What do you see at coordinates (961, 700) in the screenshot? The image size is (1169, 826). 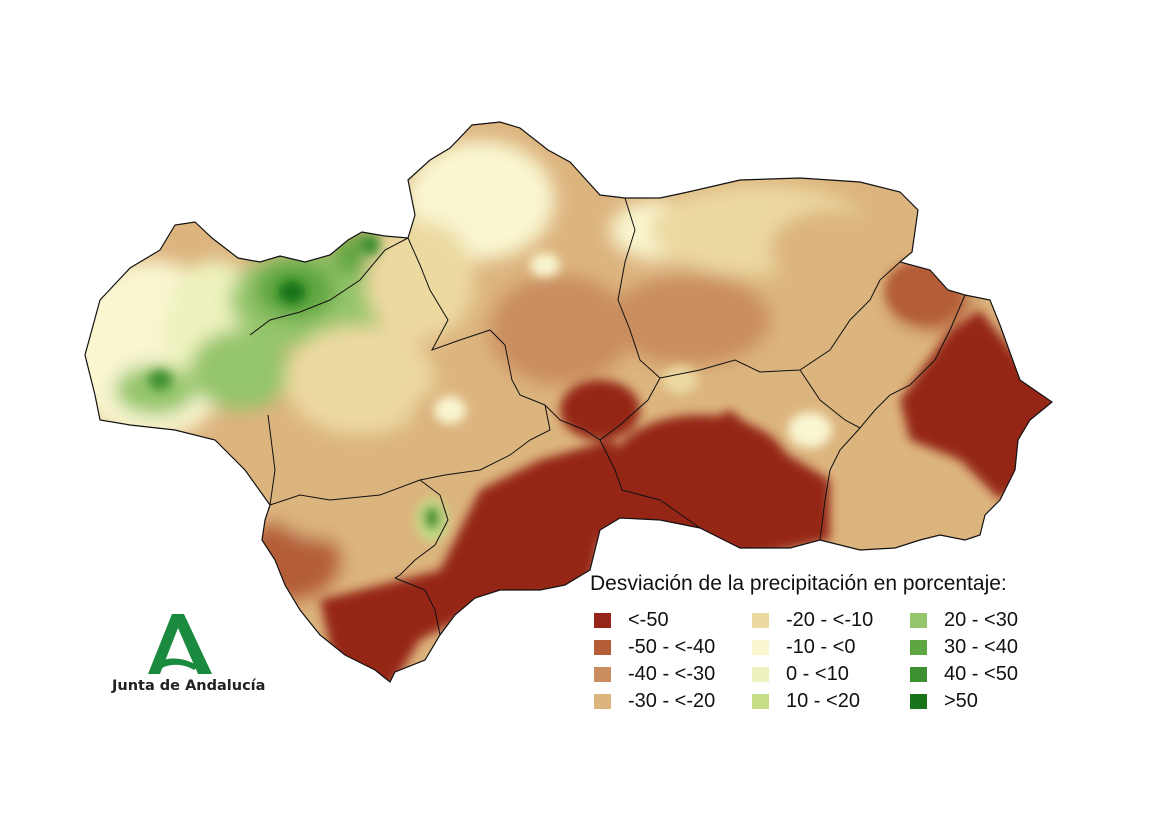 I see `legend-label: >50` at bounding box center [961, 700].